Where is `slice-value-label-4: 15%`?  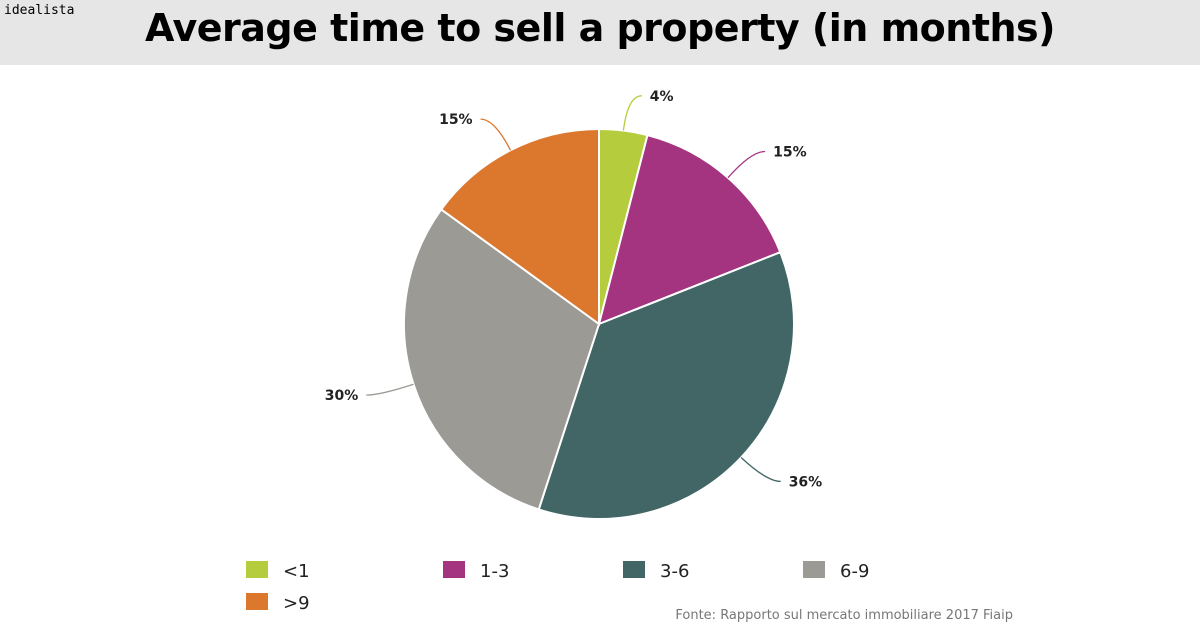 slice-value-label-4: 15% is located at coordinates (456, 120).